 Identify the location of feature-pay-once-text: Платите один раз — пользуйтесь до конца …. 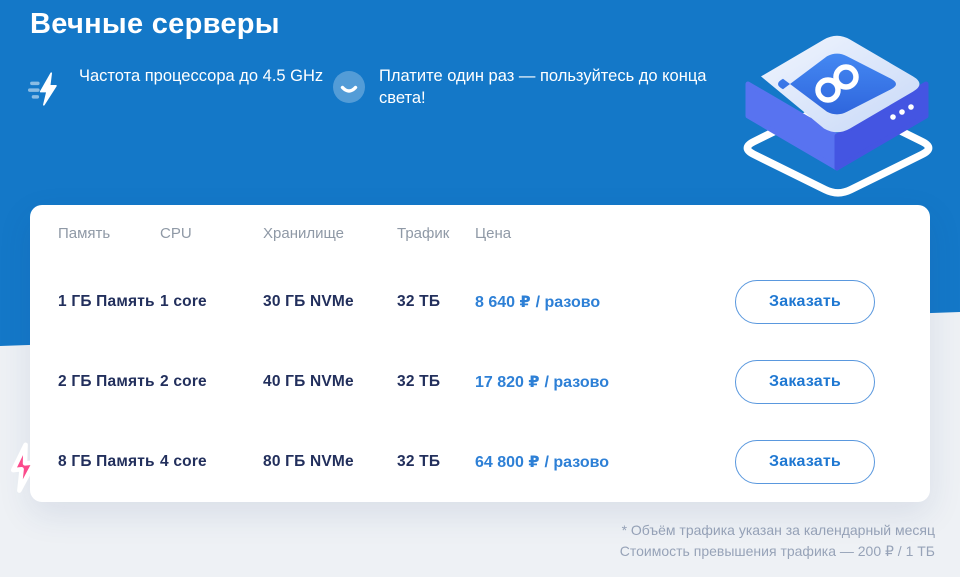
(543, 87).